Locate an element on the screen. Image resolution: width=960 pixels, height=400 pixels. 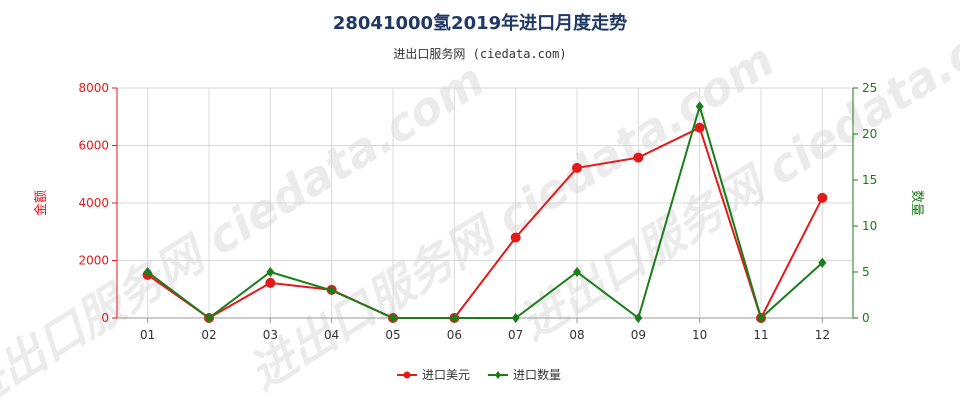
x-tick-label: 03 is located at coordinates (270, 335).